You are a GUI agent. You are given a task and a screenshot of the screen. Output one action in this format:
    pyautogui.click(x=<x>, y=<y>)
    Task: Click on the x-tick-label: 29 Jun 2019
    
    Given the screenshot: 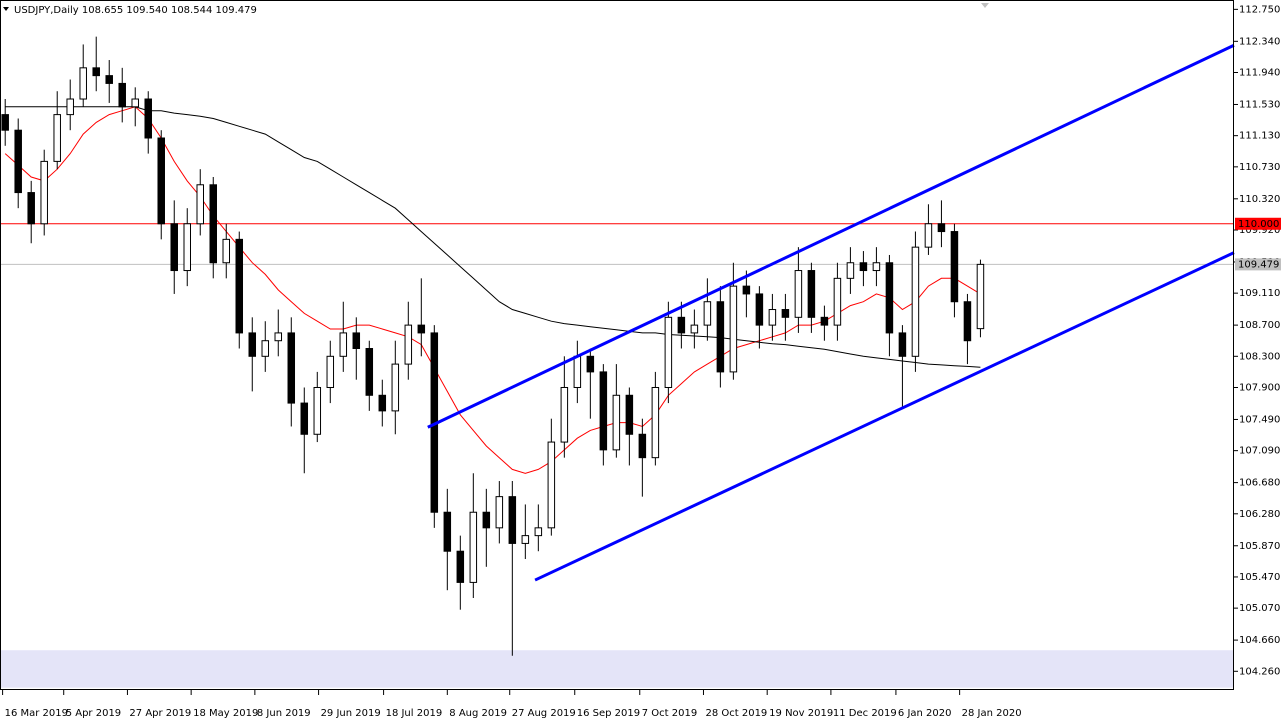 What is the action you would take?
    pyautogui.click(x=351, y=713)
    